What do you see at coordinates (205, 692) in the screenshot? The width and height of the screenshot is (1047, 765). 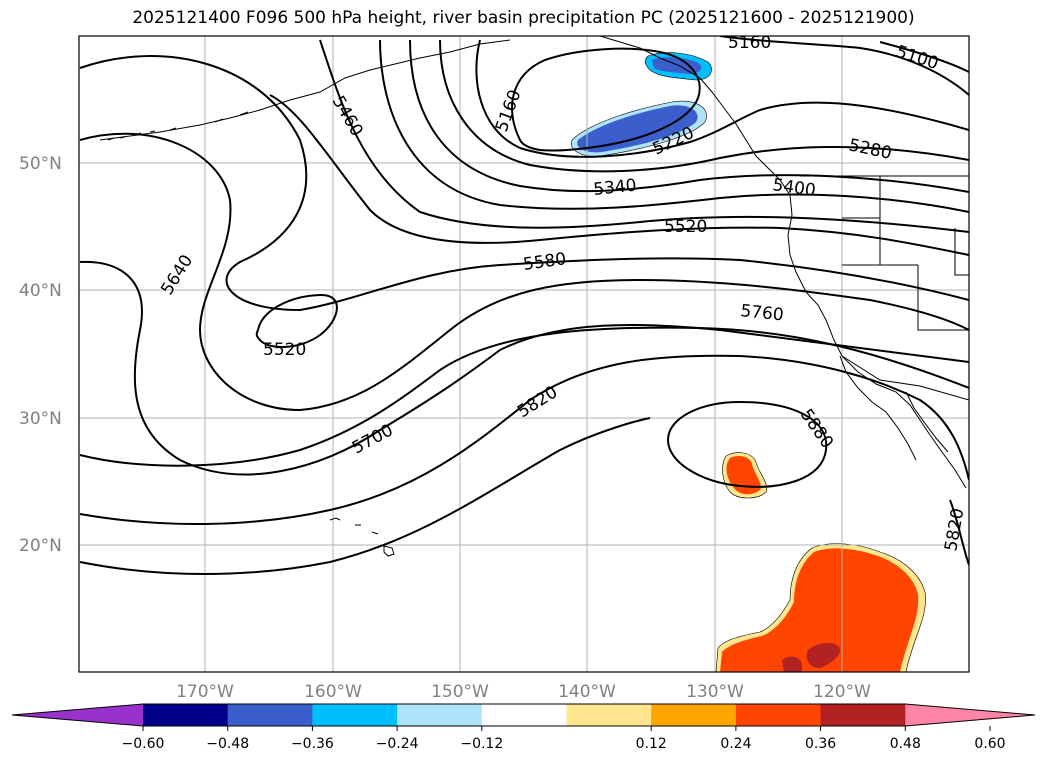 I see `lon-label: 170°W` at bounding box center [205, 692].